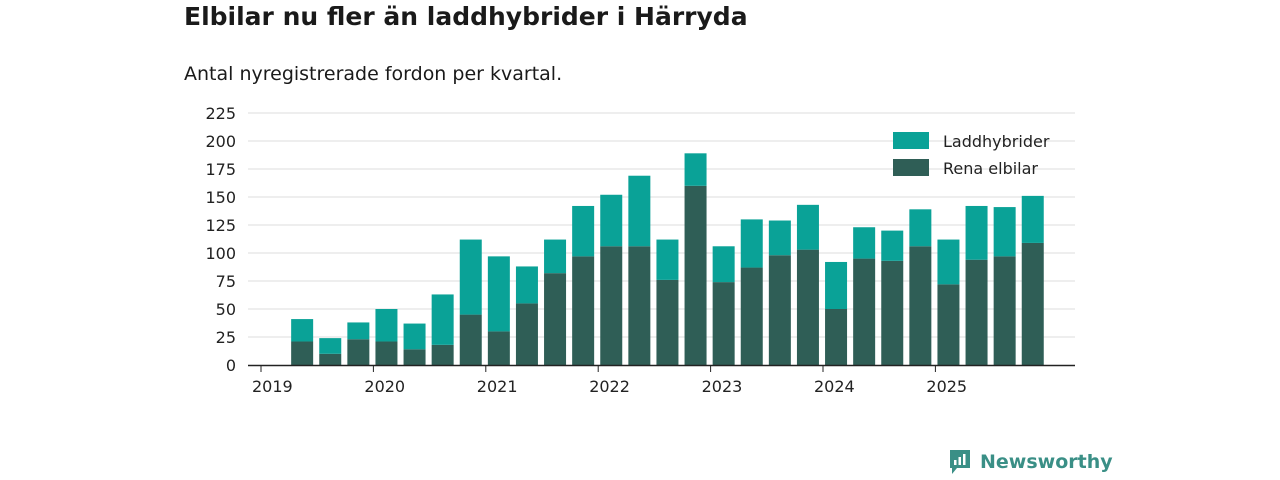  I want to click on y-tick-label: 100, so click(220, 253).